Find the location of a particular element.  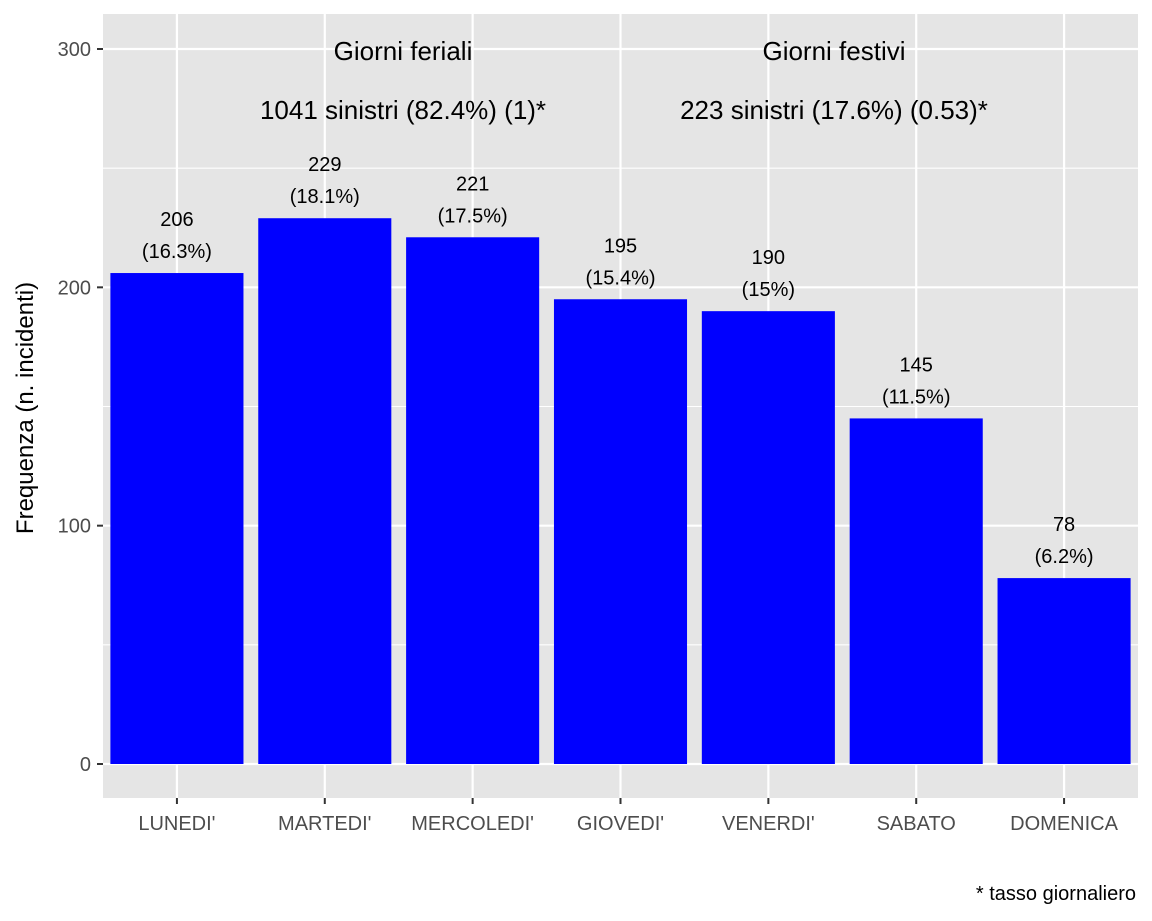

bar-percent-label: (17.5%) is located at coordinates (473, 216).